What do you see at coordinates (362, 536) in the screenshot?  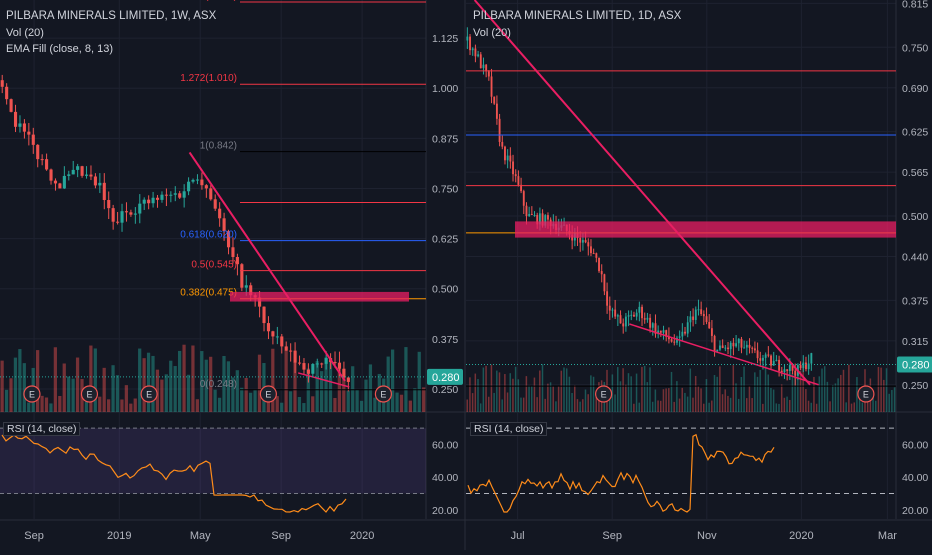 I see `left-time-tick: 2020` at bounding box center [362, 536].